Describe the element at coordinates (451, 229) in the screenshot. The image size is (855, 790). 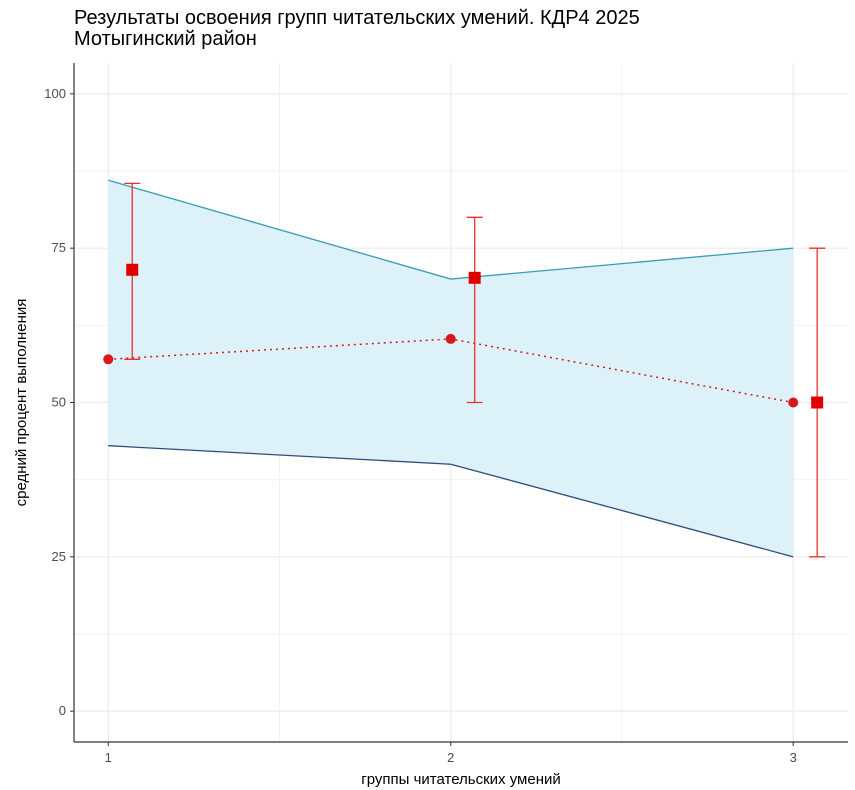
I see `band-upper-line` at that location.